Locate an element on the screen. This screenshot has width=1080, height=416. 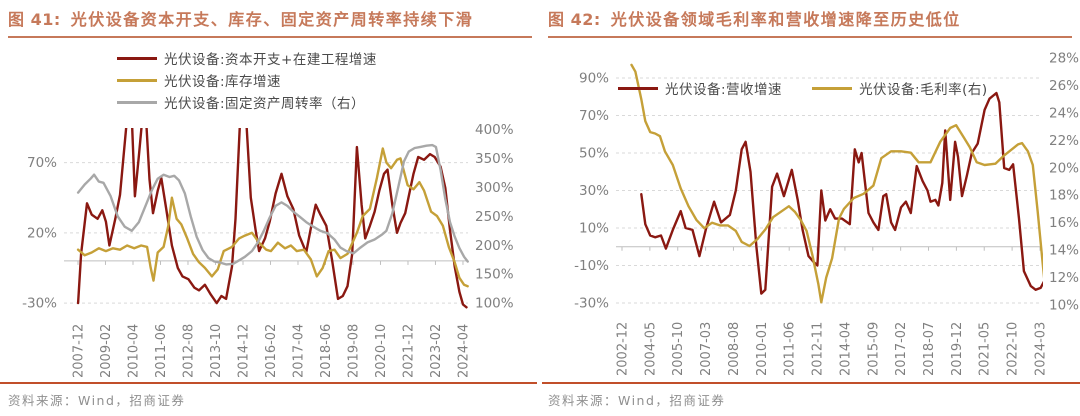
x-axis-label: 2012-11 is located at coordinates (818, 349).